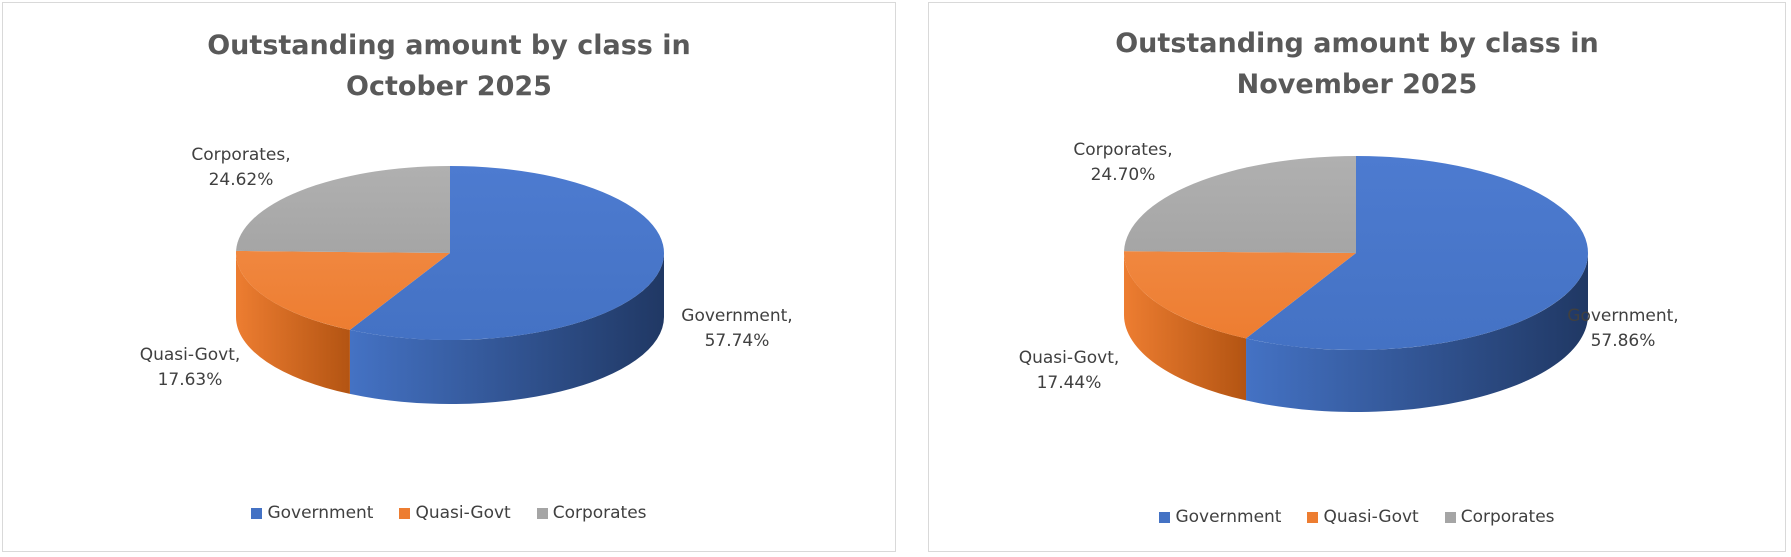 This screenshot has width=1791, height=557. I want to click on chart-title-line-2: October 2025, so click(449, 86).